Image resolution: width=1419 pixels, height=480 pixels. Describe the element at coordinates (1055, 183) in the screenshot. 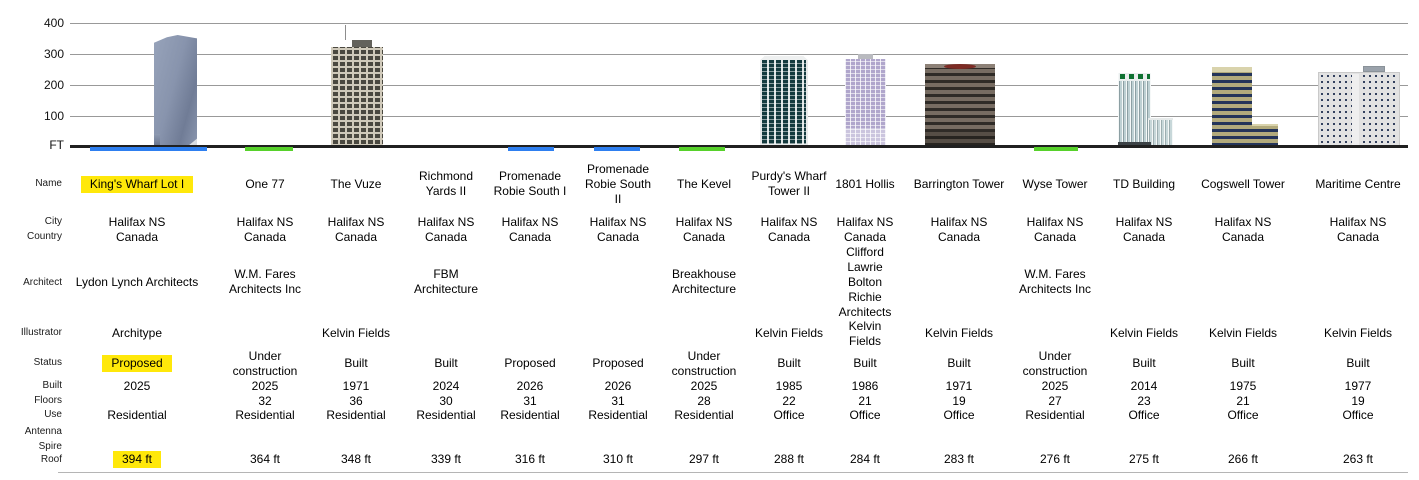

I see `building-name: Wyse Tower` at that location.